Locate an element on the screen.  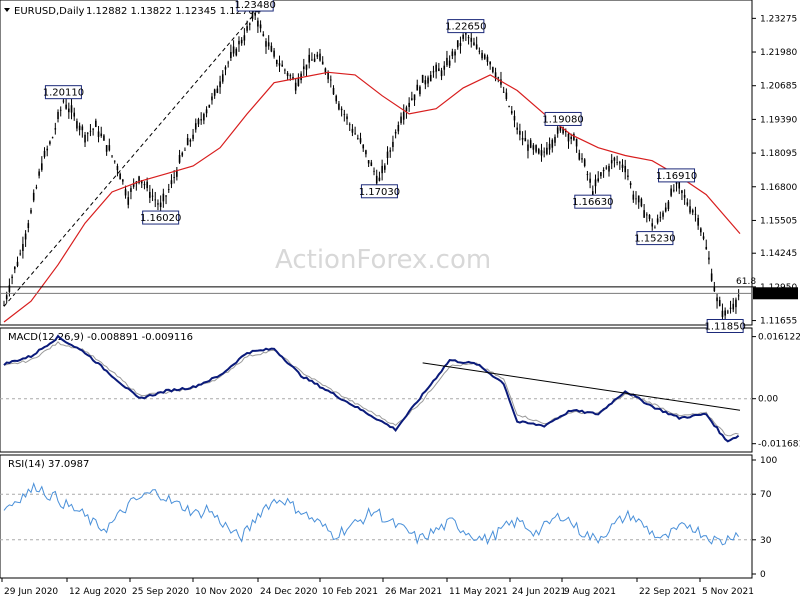
header-ohlc: 1.12882 1.13822 1.12345 1.12704 is located at coordinates (173, 11).